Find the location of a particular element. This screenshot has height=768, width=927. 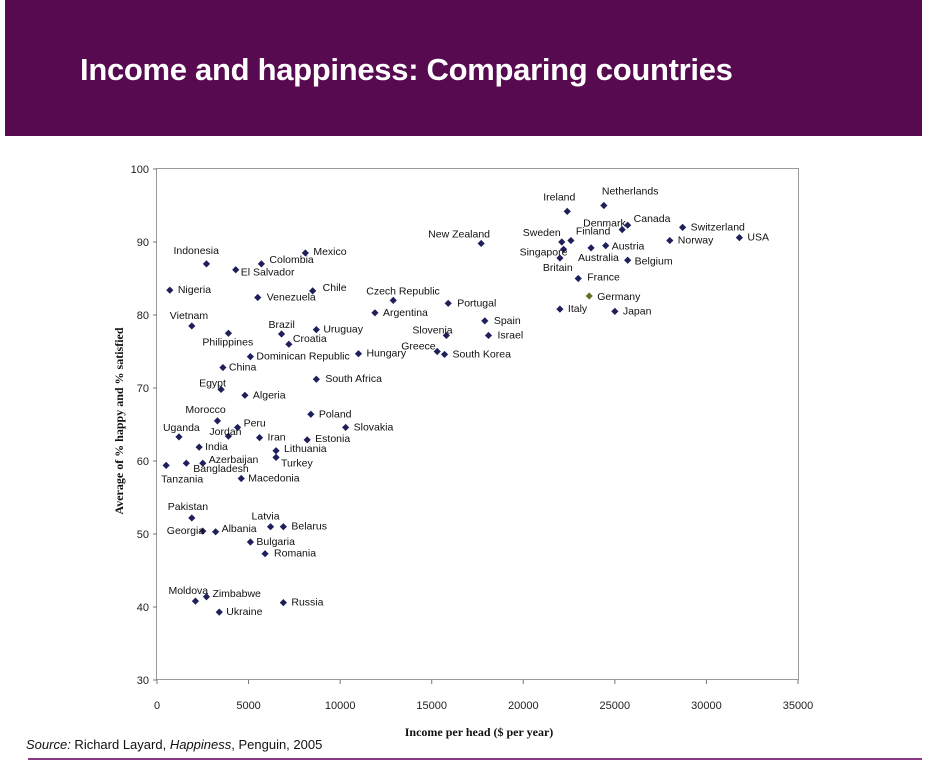

point-label: Zimbabwe is located at coordinates (236, 594).